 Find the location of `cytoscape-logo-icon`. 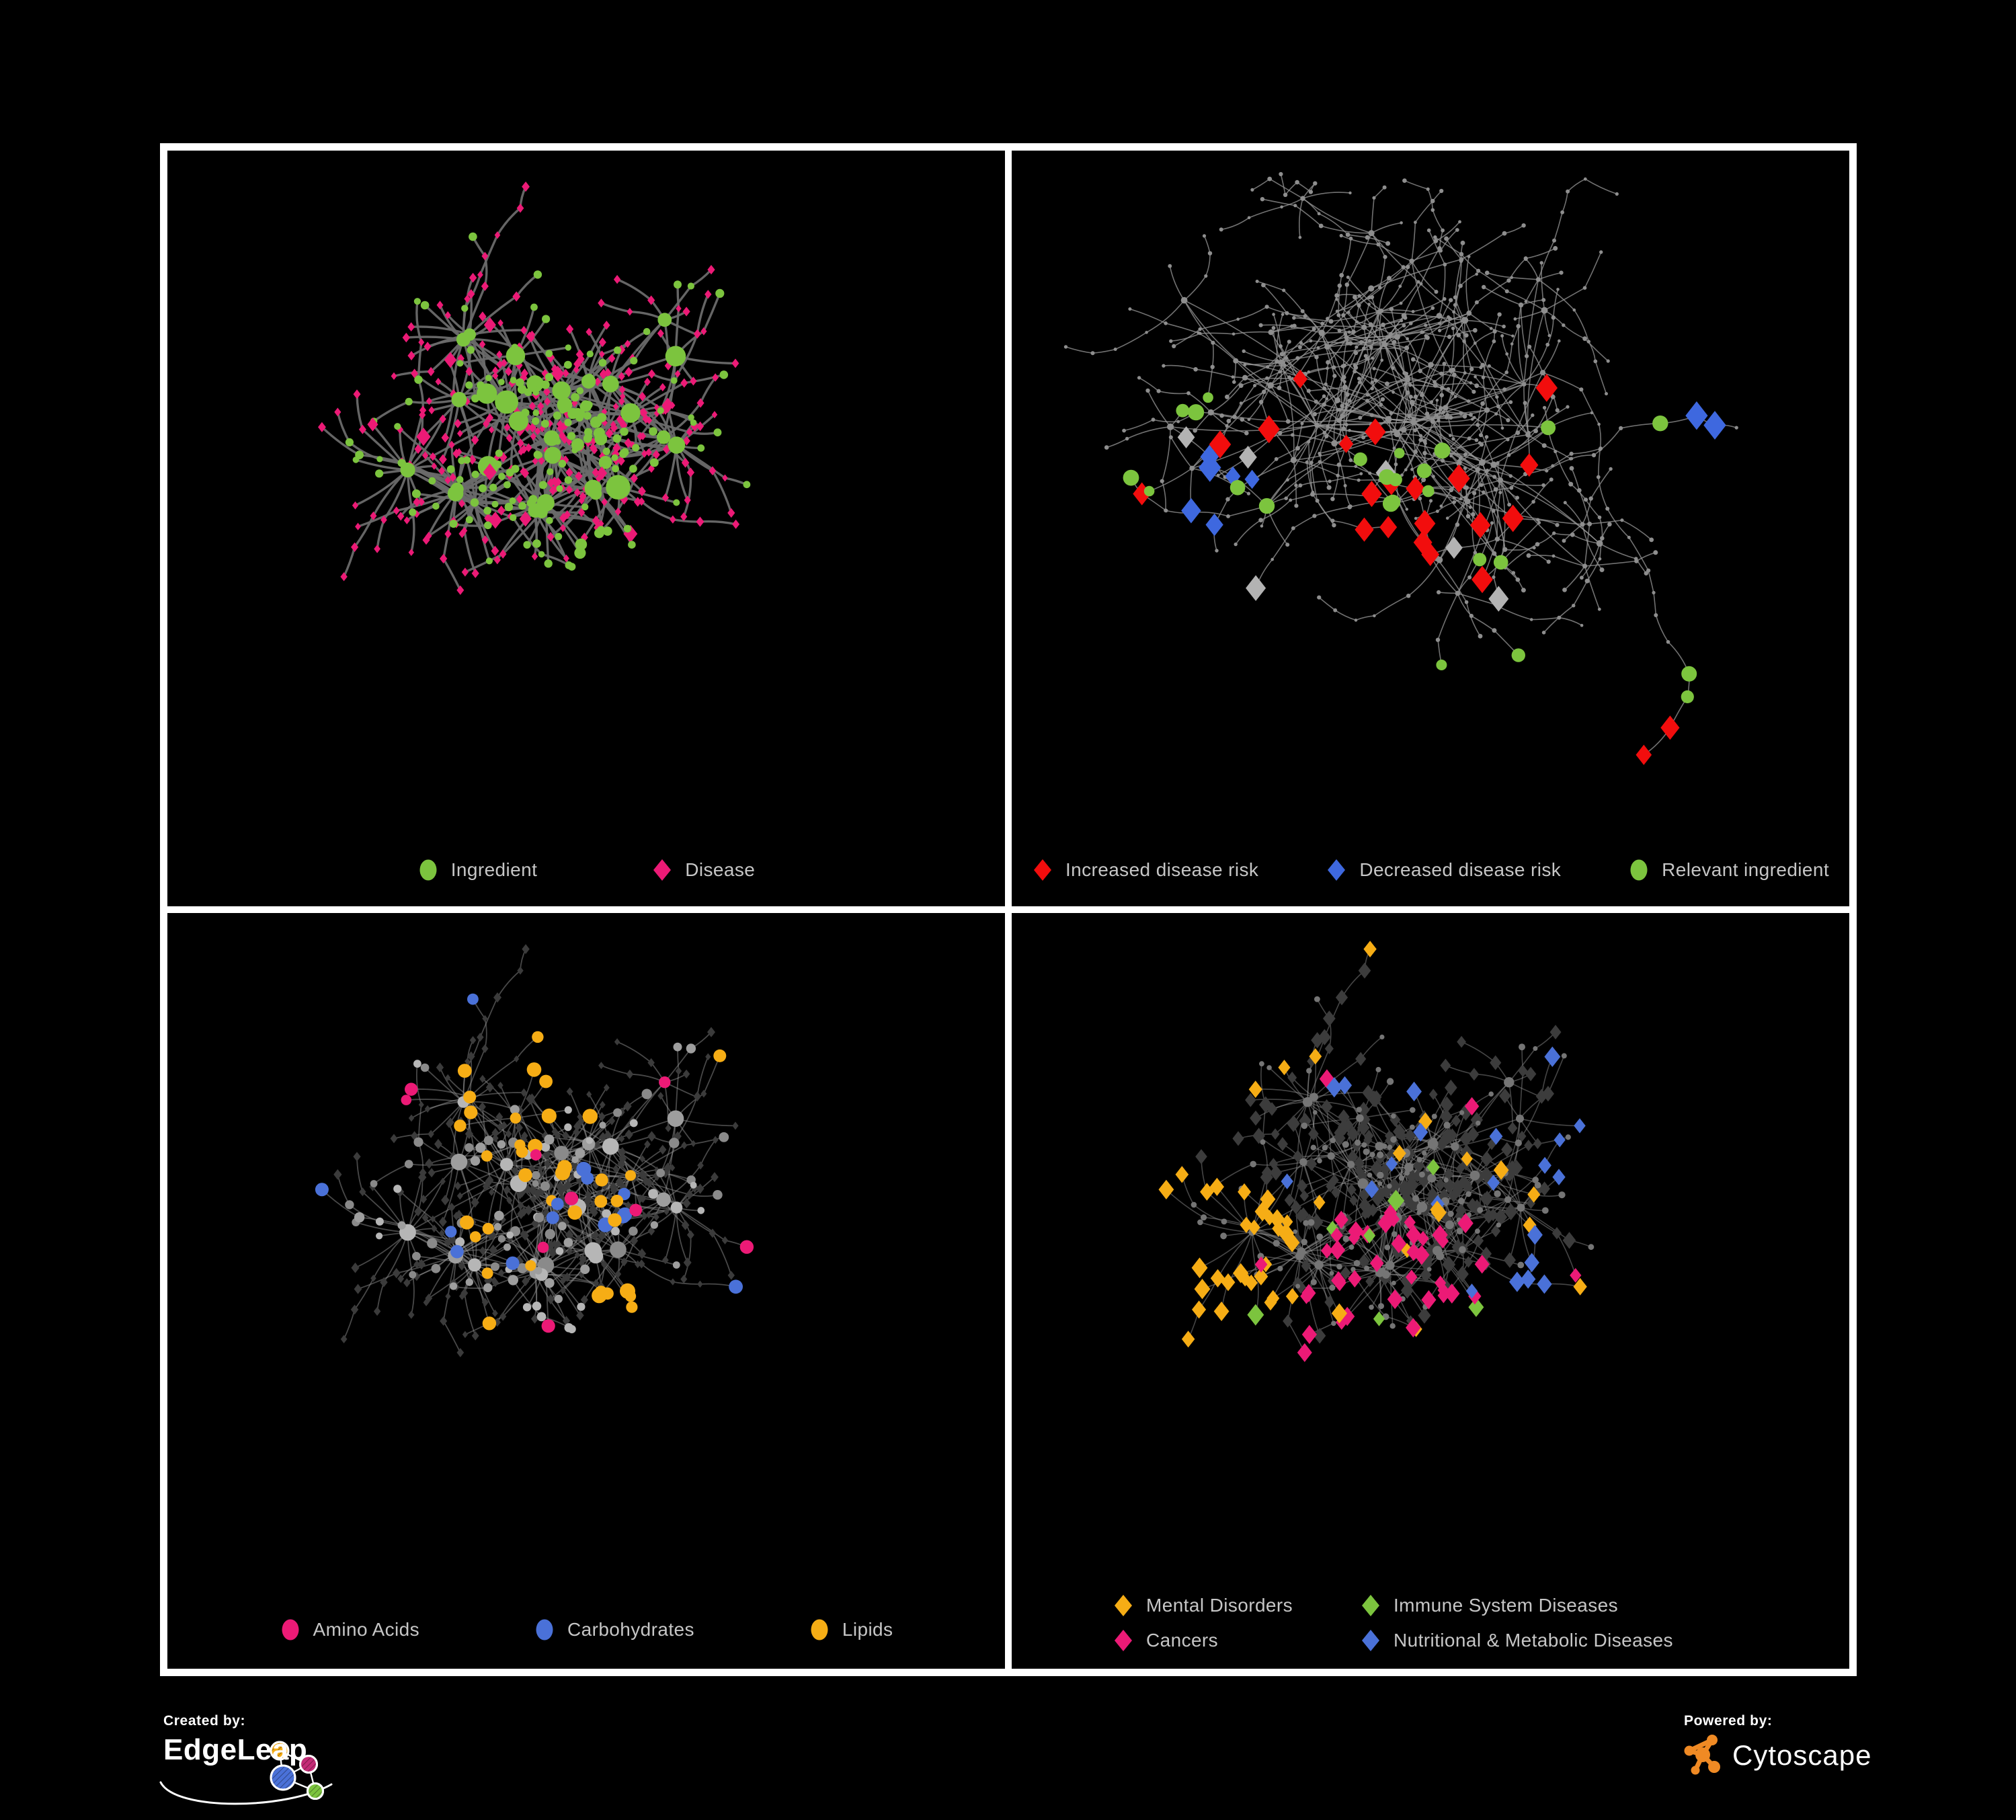

cytoscape-logo-icon is located at coordinates (1702, 1755).